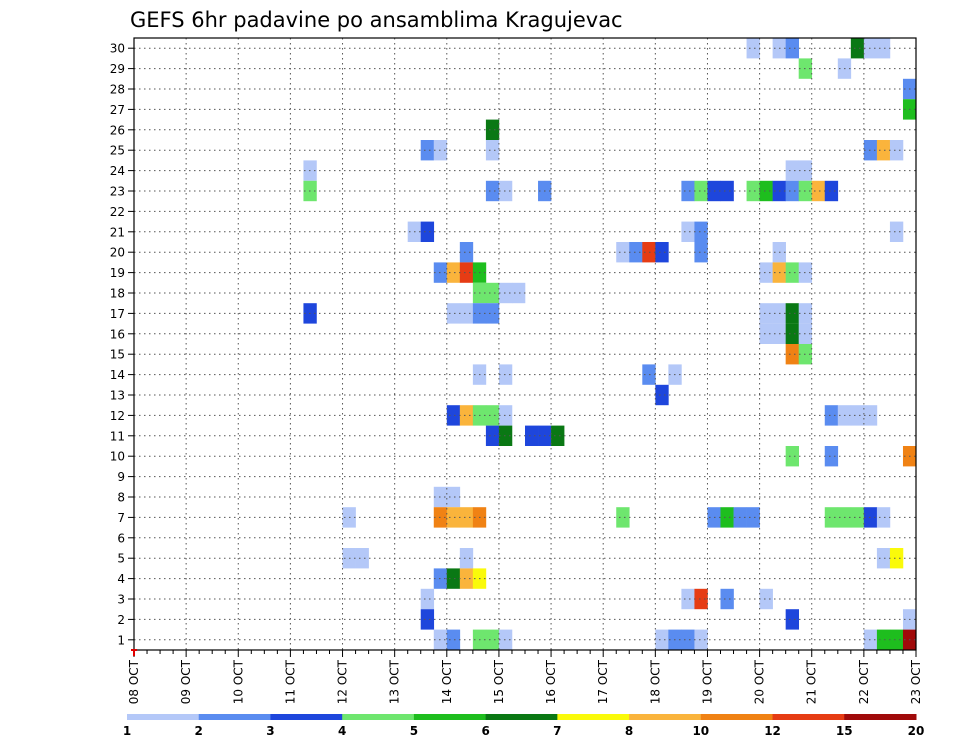 This screenshot has height=742, width=960. What do you see at coordinates (121, 477) in the screenshot?
I see `y-tick-label: 9` at bounding box center [121, 477].